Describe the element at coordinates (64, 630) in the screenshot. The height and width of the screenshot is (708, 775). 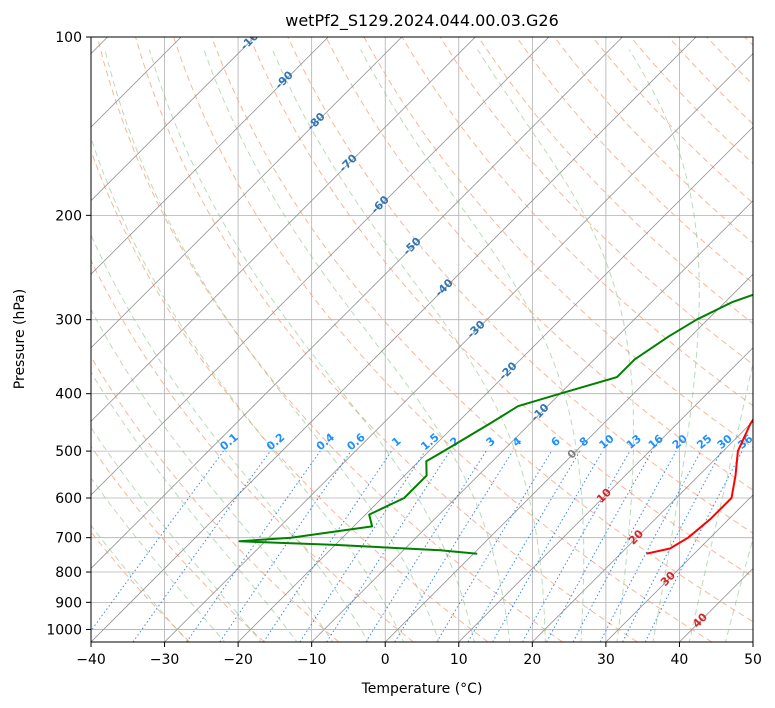
I see `y-tick-label: 1000` at that location.